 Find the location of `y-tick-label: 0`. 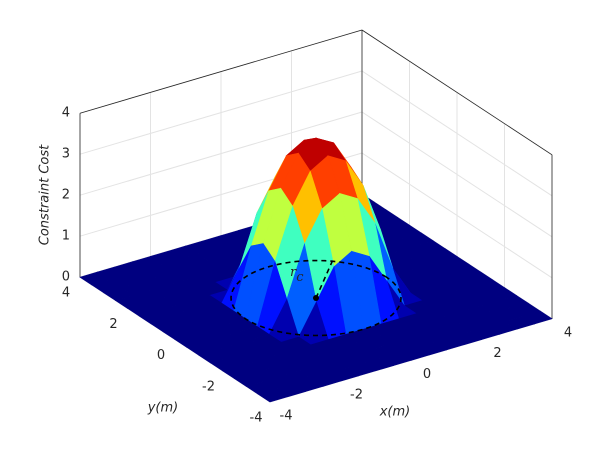

y-tick-label: 0 is located at coordinates (161, 355).